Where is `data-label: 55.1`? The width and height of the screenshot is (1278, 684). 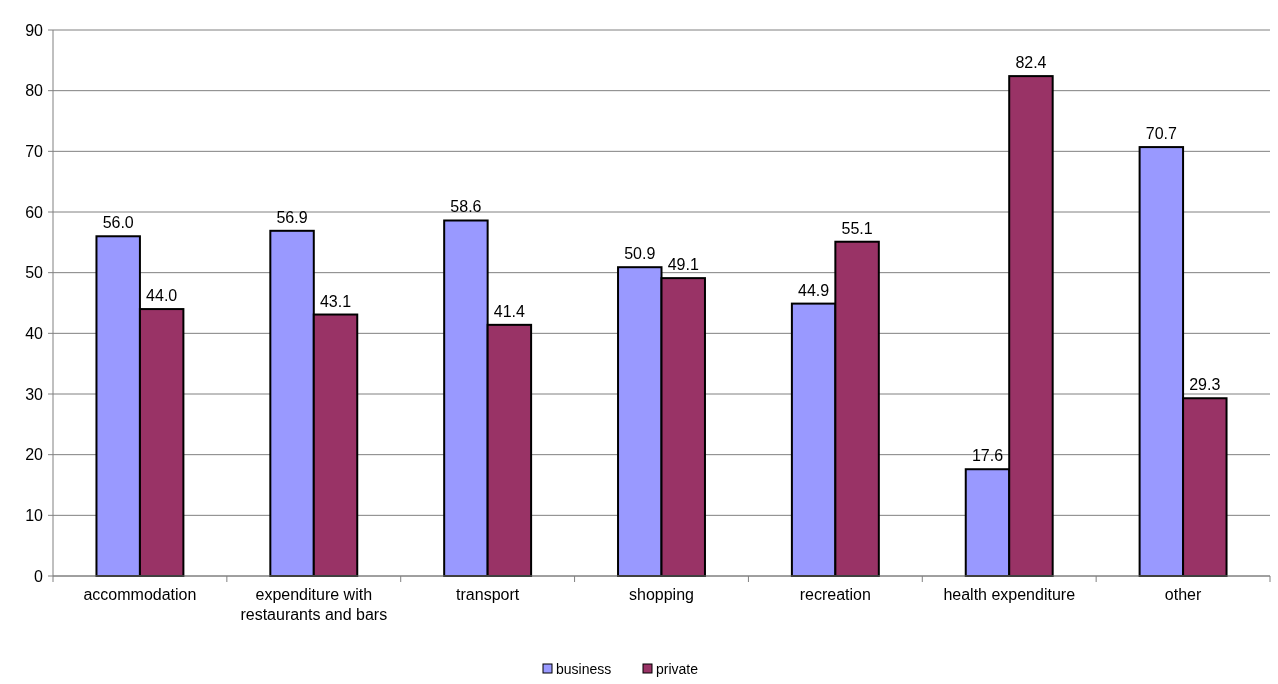 data-label: 55.1 is located at coordinates (857, 228).